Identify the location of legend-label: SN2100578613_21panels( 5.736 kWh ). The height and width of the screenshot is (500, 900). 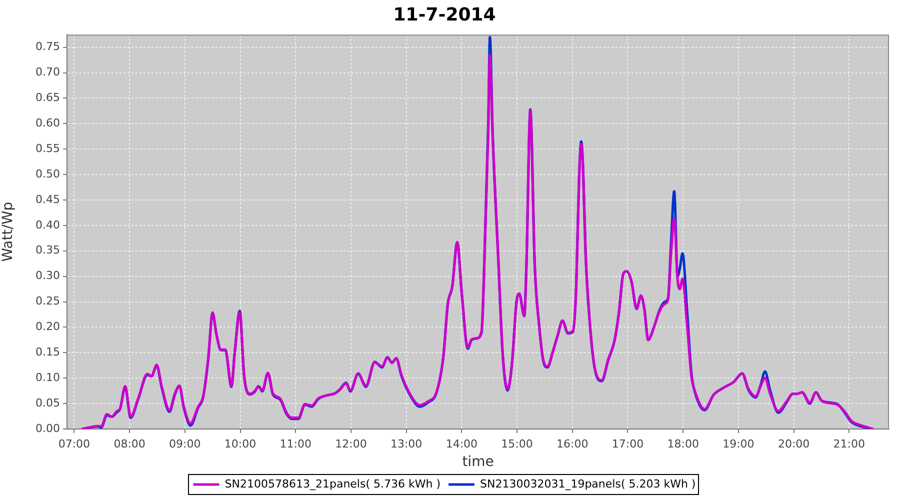
(332, 483).